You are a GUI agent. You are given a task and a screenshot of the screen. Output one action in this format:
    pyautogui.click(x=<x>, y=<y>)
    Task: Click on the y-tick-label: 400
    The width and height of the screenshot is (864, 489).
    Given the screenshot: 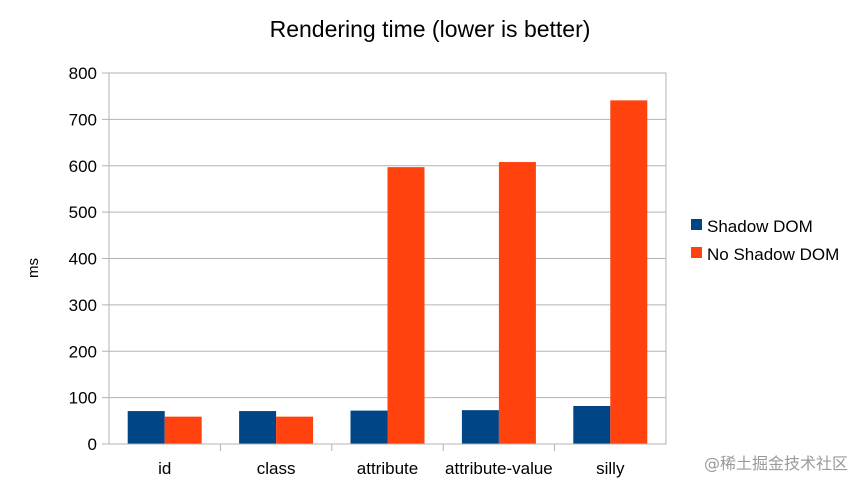 What is the action you would take?
    pyautogui.click(x=83, y=259)
    